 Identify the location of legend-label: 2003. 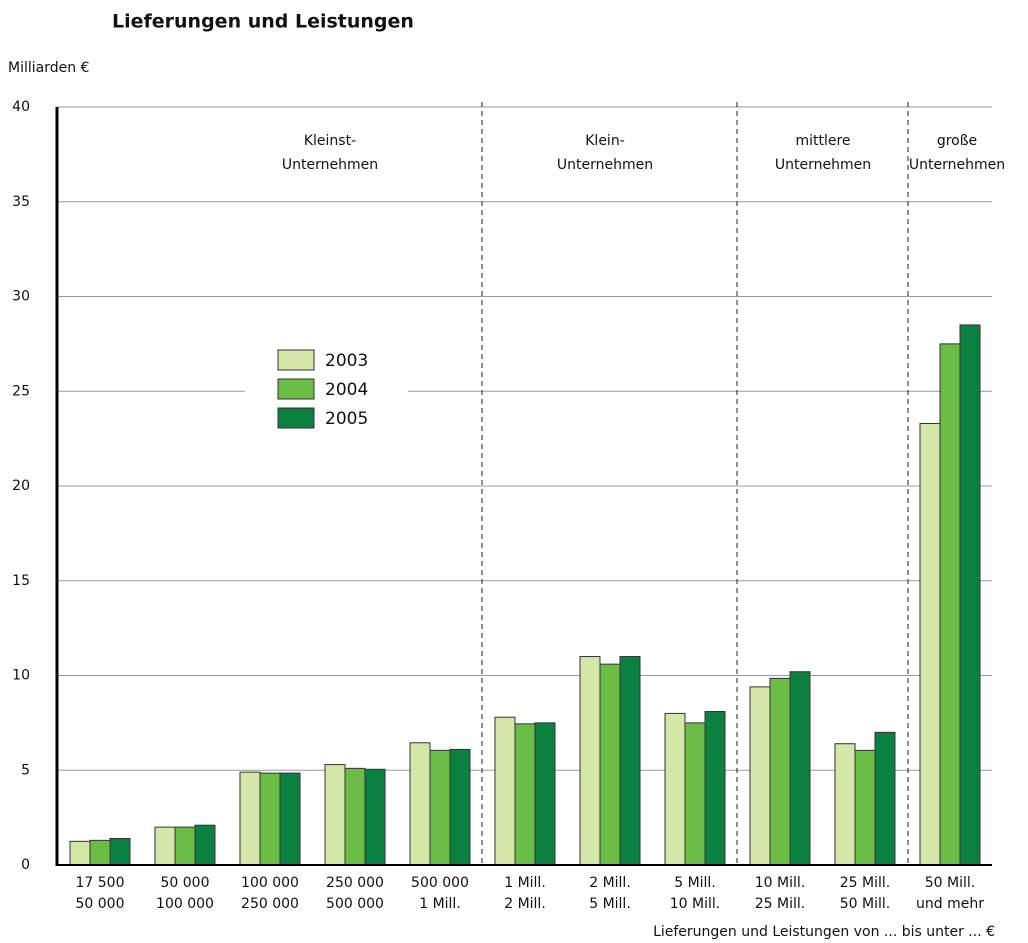
(346, 361).